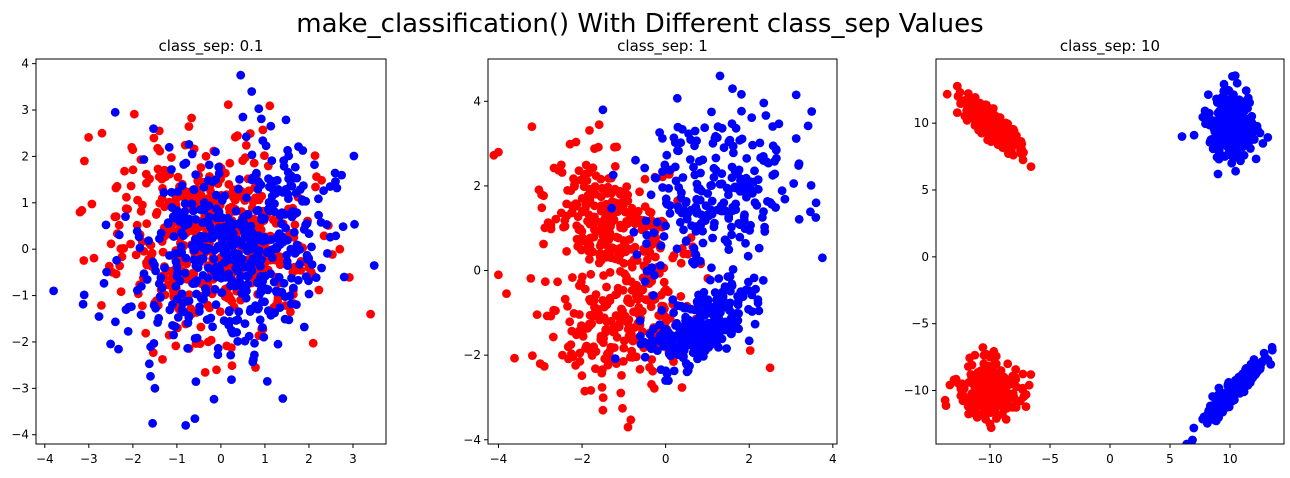 The image size is (1290, 478). What do you see at coordinates (20, 342) in the screenshot?
I see `y-tick-label: −2` at bounding box center [20, 342].